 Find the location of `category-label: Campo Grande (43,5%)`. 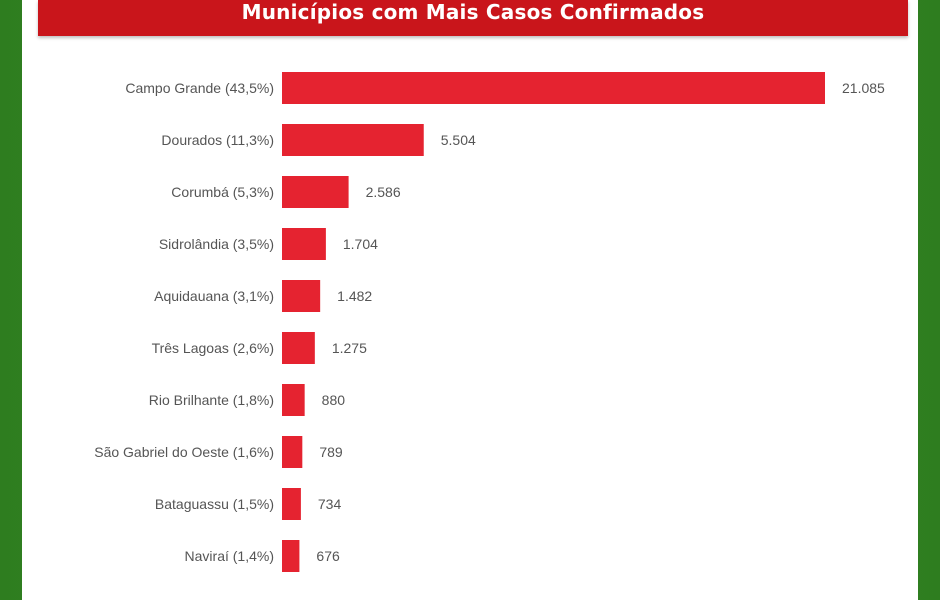

category-label: Campo Grande (43,5%) is located at coordinates (199, 88).